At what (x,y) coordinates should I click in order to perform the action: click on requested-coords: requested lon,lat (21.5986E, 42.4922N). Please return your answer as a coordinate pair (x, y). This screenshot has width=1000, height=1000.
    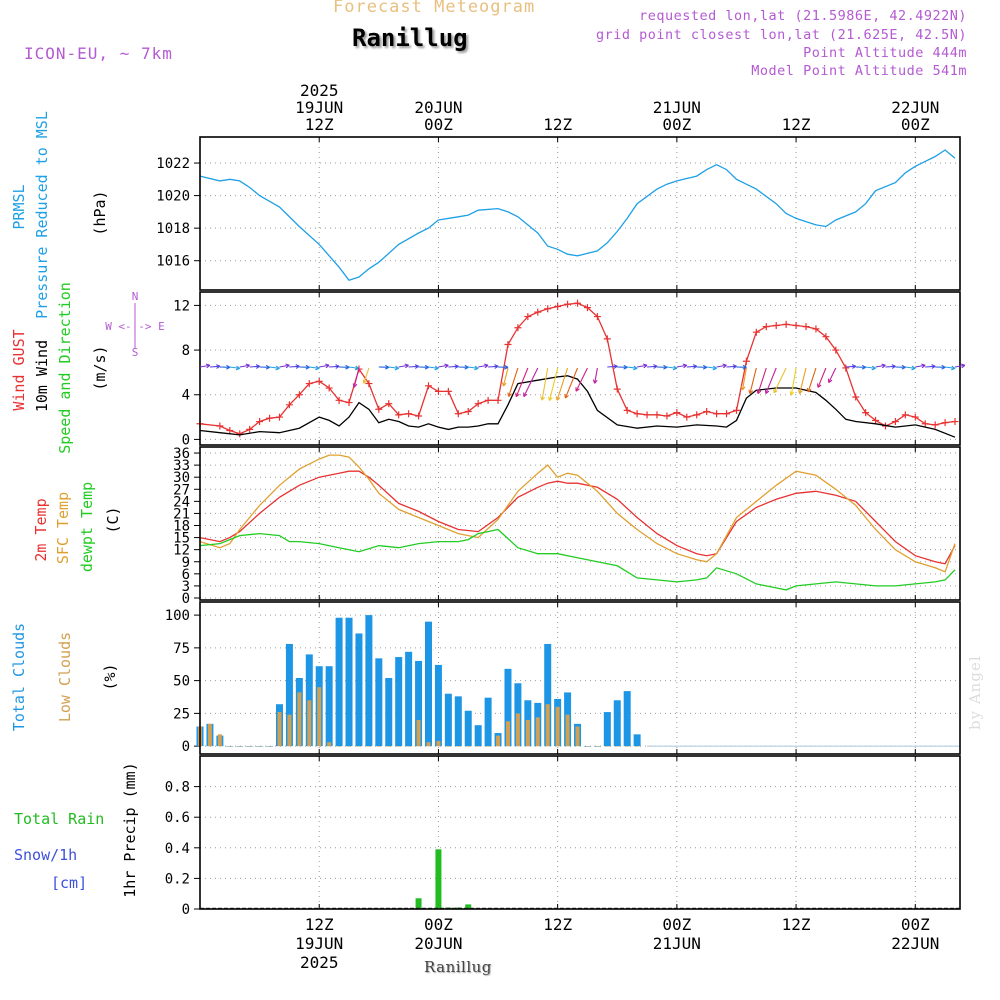
    Looking at the image, I should click on (803, 16).